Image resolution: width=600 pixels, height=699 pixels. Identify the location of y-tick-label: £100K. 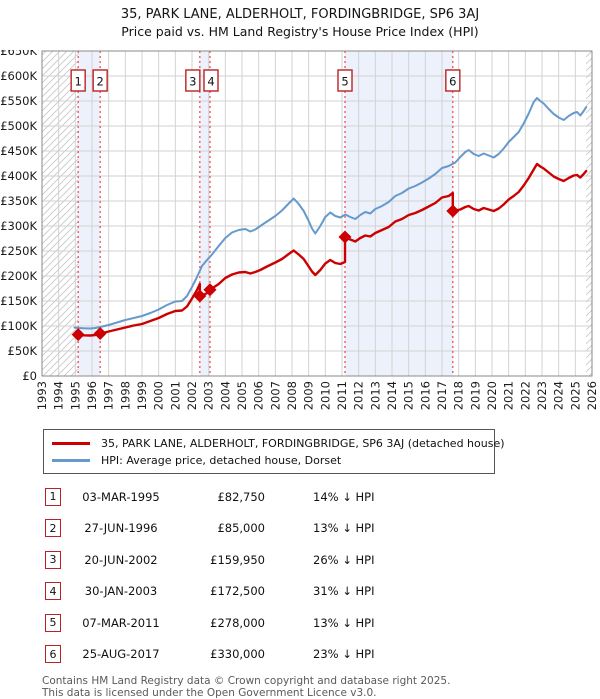
(18, 326).